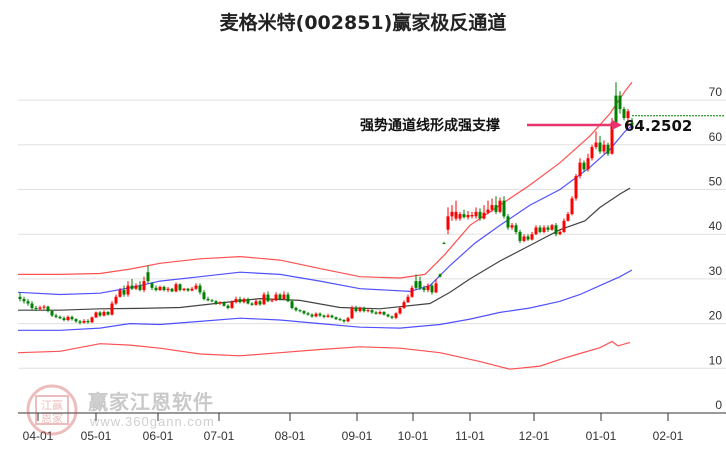  I want to click on x-tick-label: 01-01, so click(601, 436).